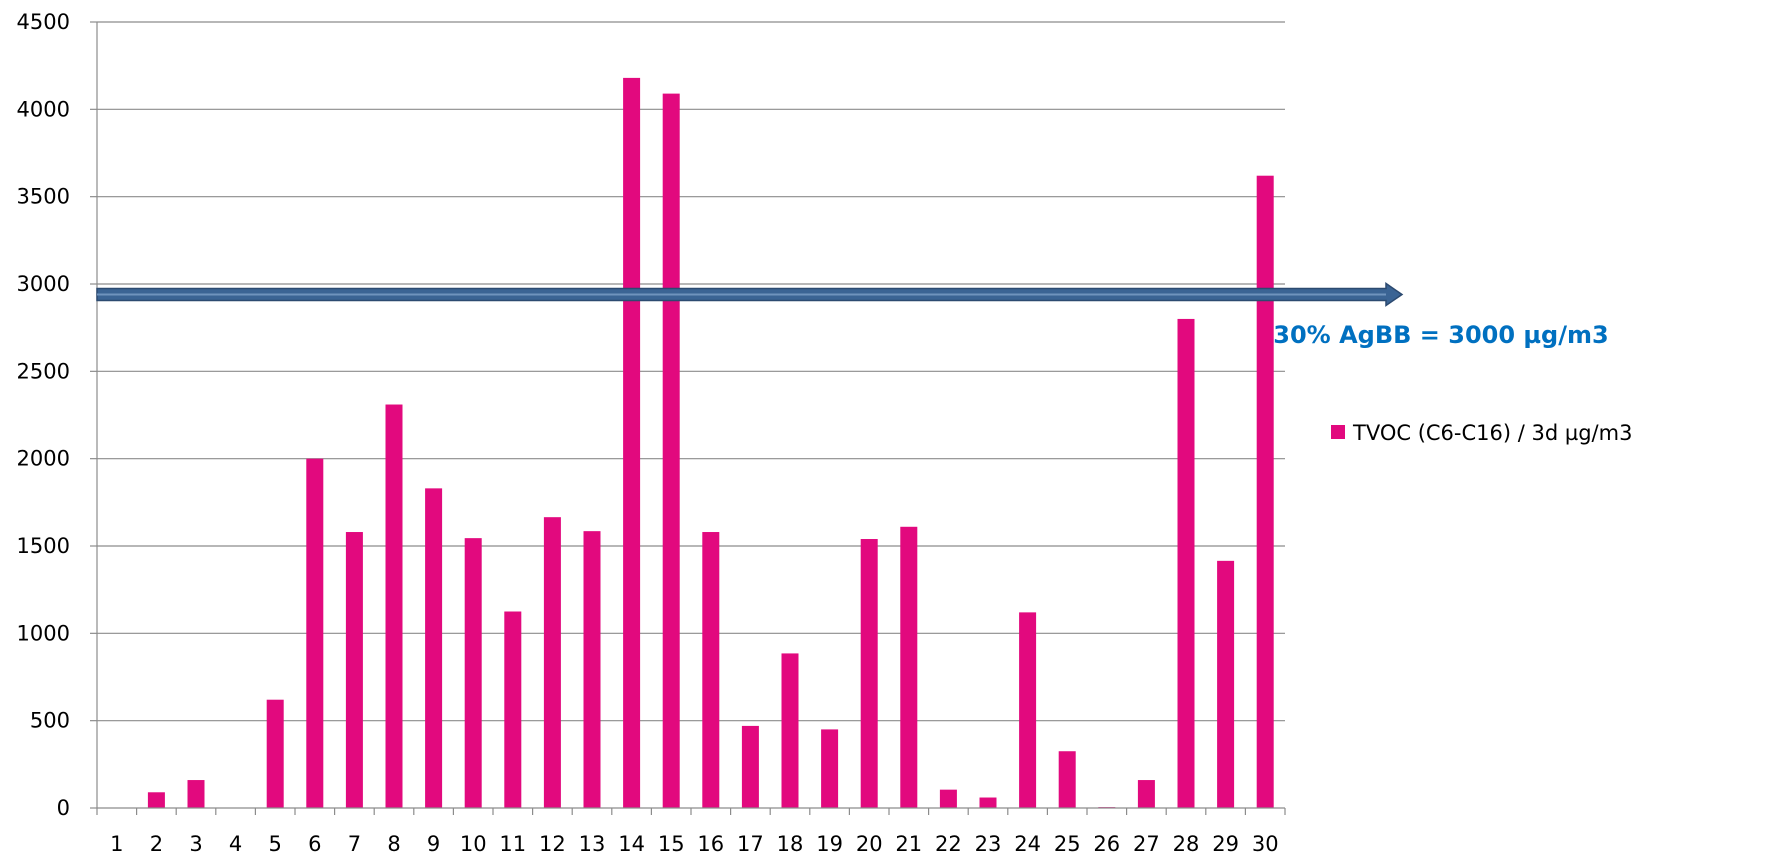  Describe the element at coordinates (988, 844) in the screenshot. I see `x-tick-label: 23` at that location.